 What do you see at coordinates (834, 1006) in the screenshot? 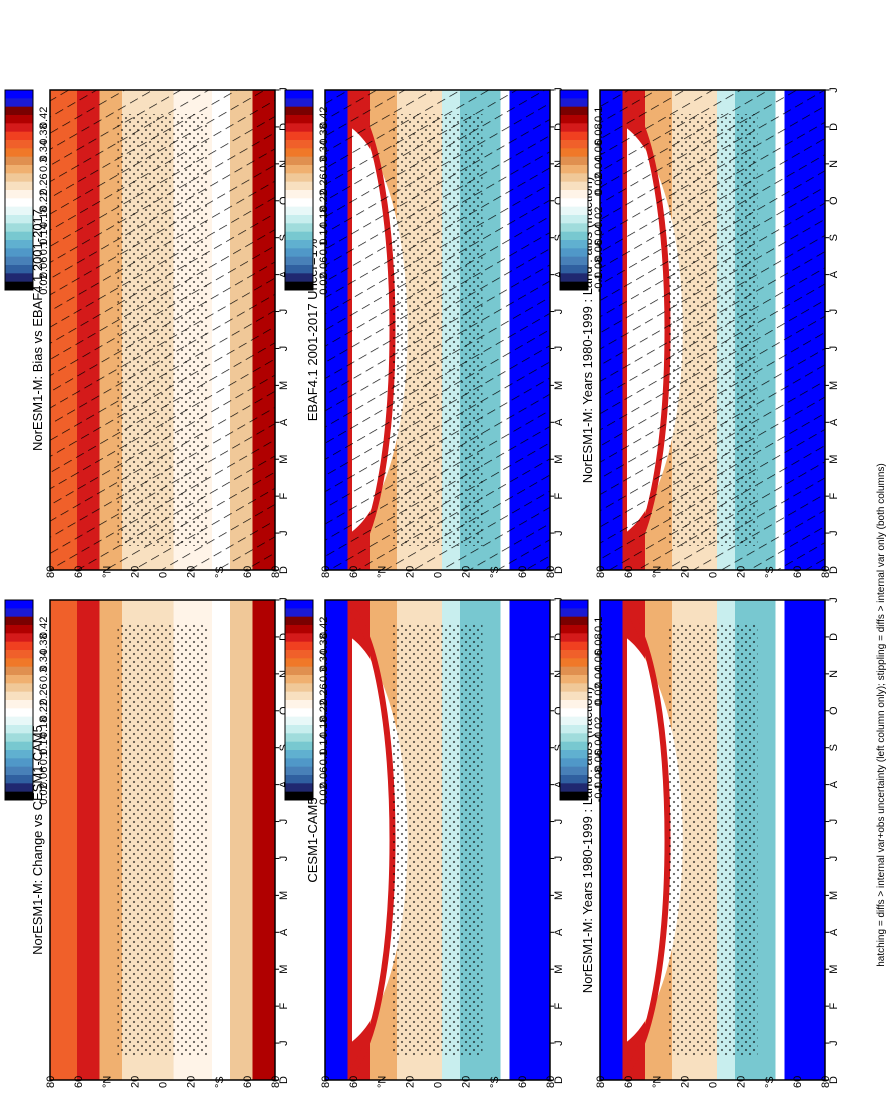
I see `month-tick: F` at bounding box center [834, 1006].